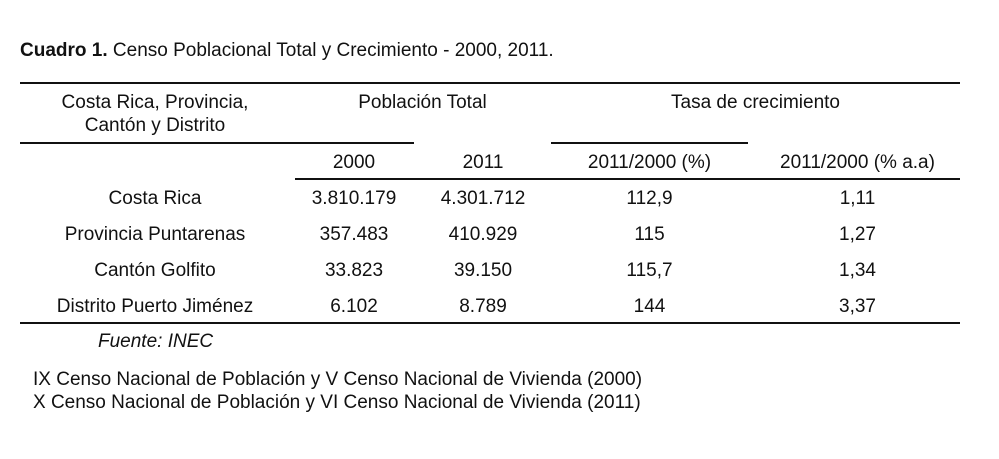 This screenshot has height=459, width=999. What do you see at coordinates (649, 143) in the screenshot?
I see `growth-header-rule` at bounding box center [649, 143].